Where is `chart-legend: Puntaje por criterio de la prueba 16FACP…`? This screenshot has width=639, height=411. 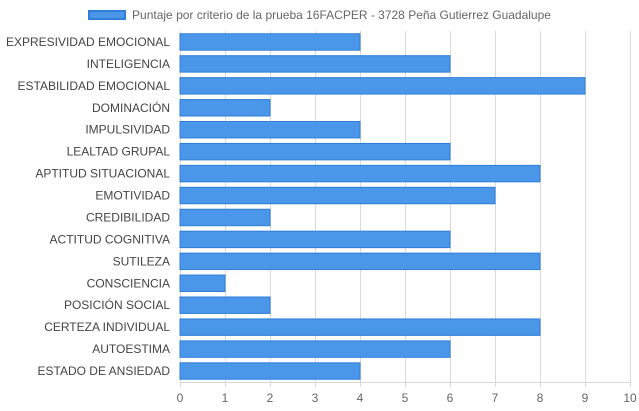
chart-legend: Puntaje por criterio de la prueba 16FACP… is located at coordinates (319, 15).